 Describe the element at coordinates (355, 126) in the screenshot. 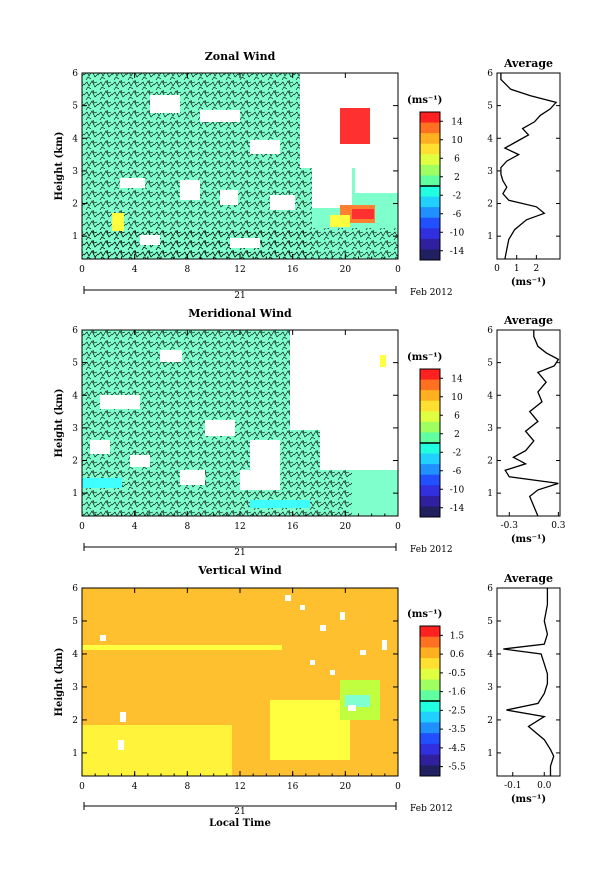

I see `zonal-red-patch` at that location.